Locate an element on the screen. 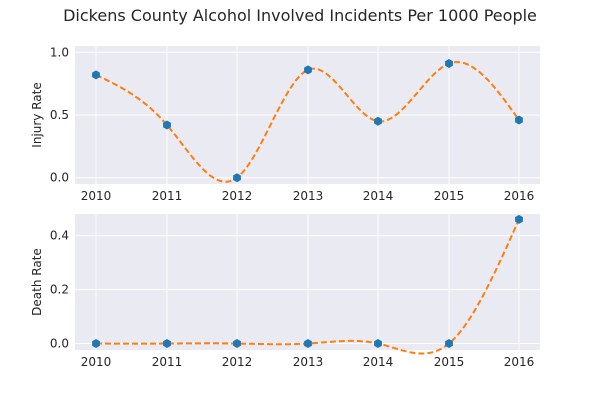  death-y-tick-label: 0.4 is located at coordinates (59, 236).